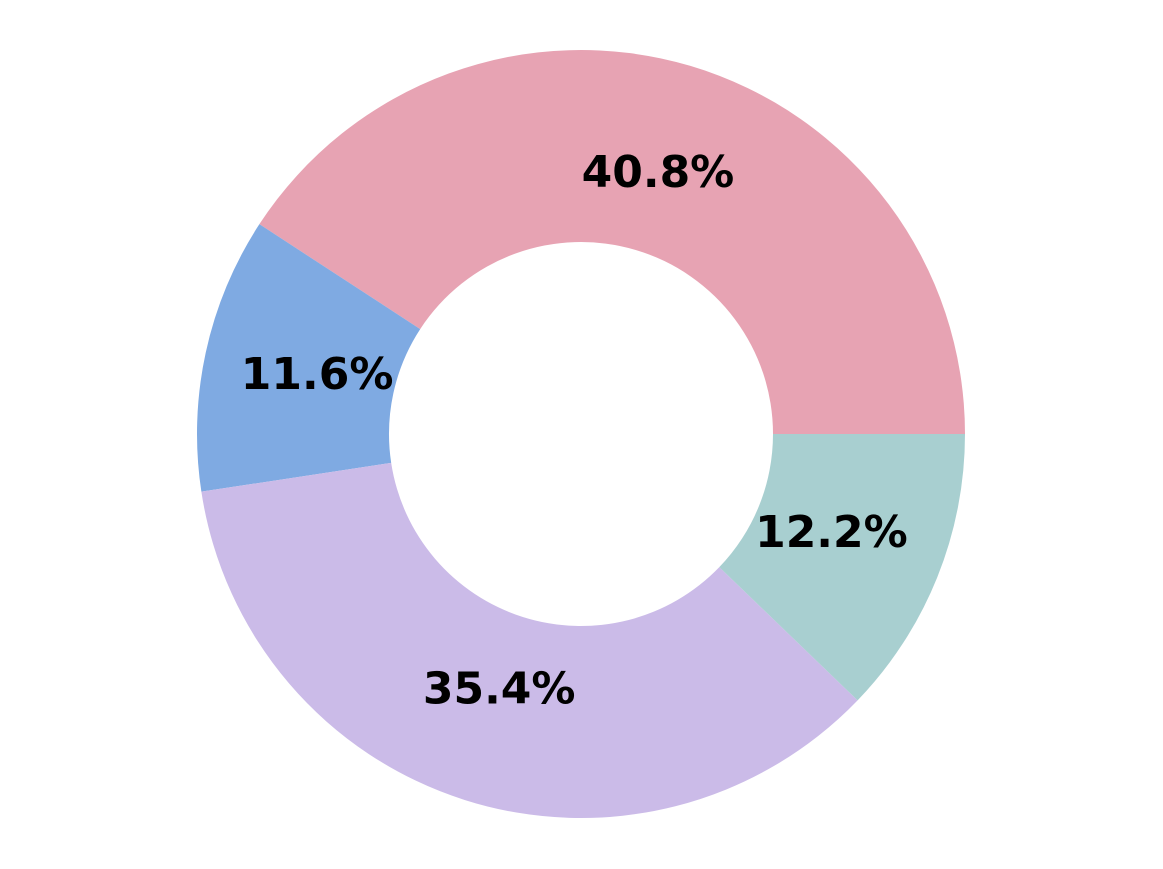  Describe the element at coordinates (658, 172) in the screenshot. I see `slice-label: 40.8%` at that location.